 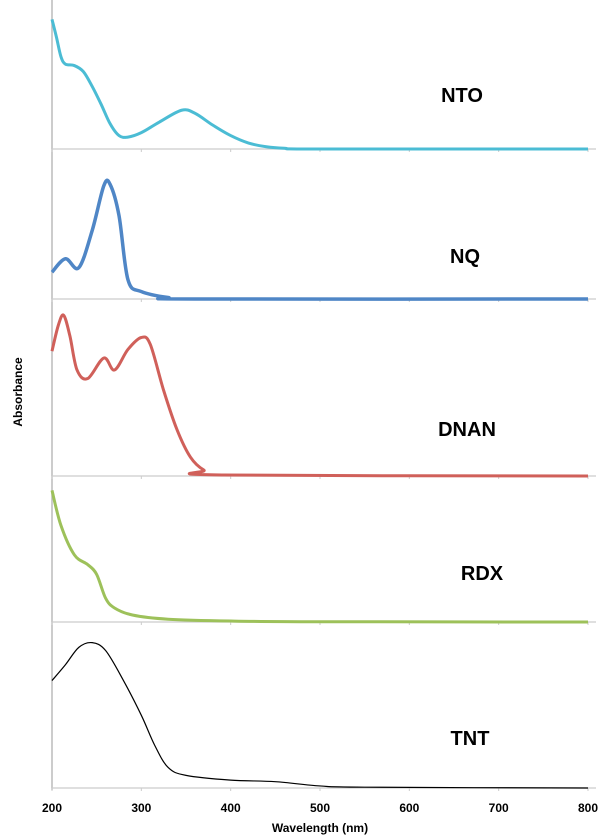 What do you see at coordinates (462, 96) in the screenshot?
I see `series-label-nto: NTO` at bounding box center [462, 96].